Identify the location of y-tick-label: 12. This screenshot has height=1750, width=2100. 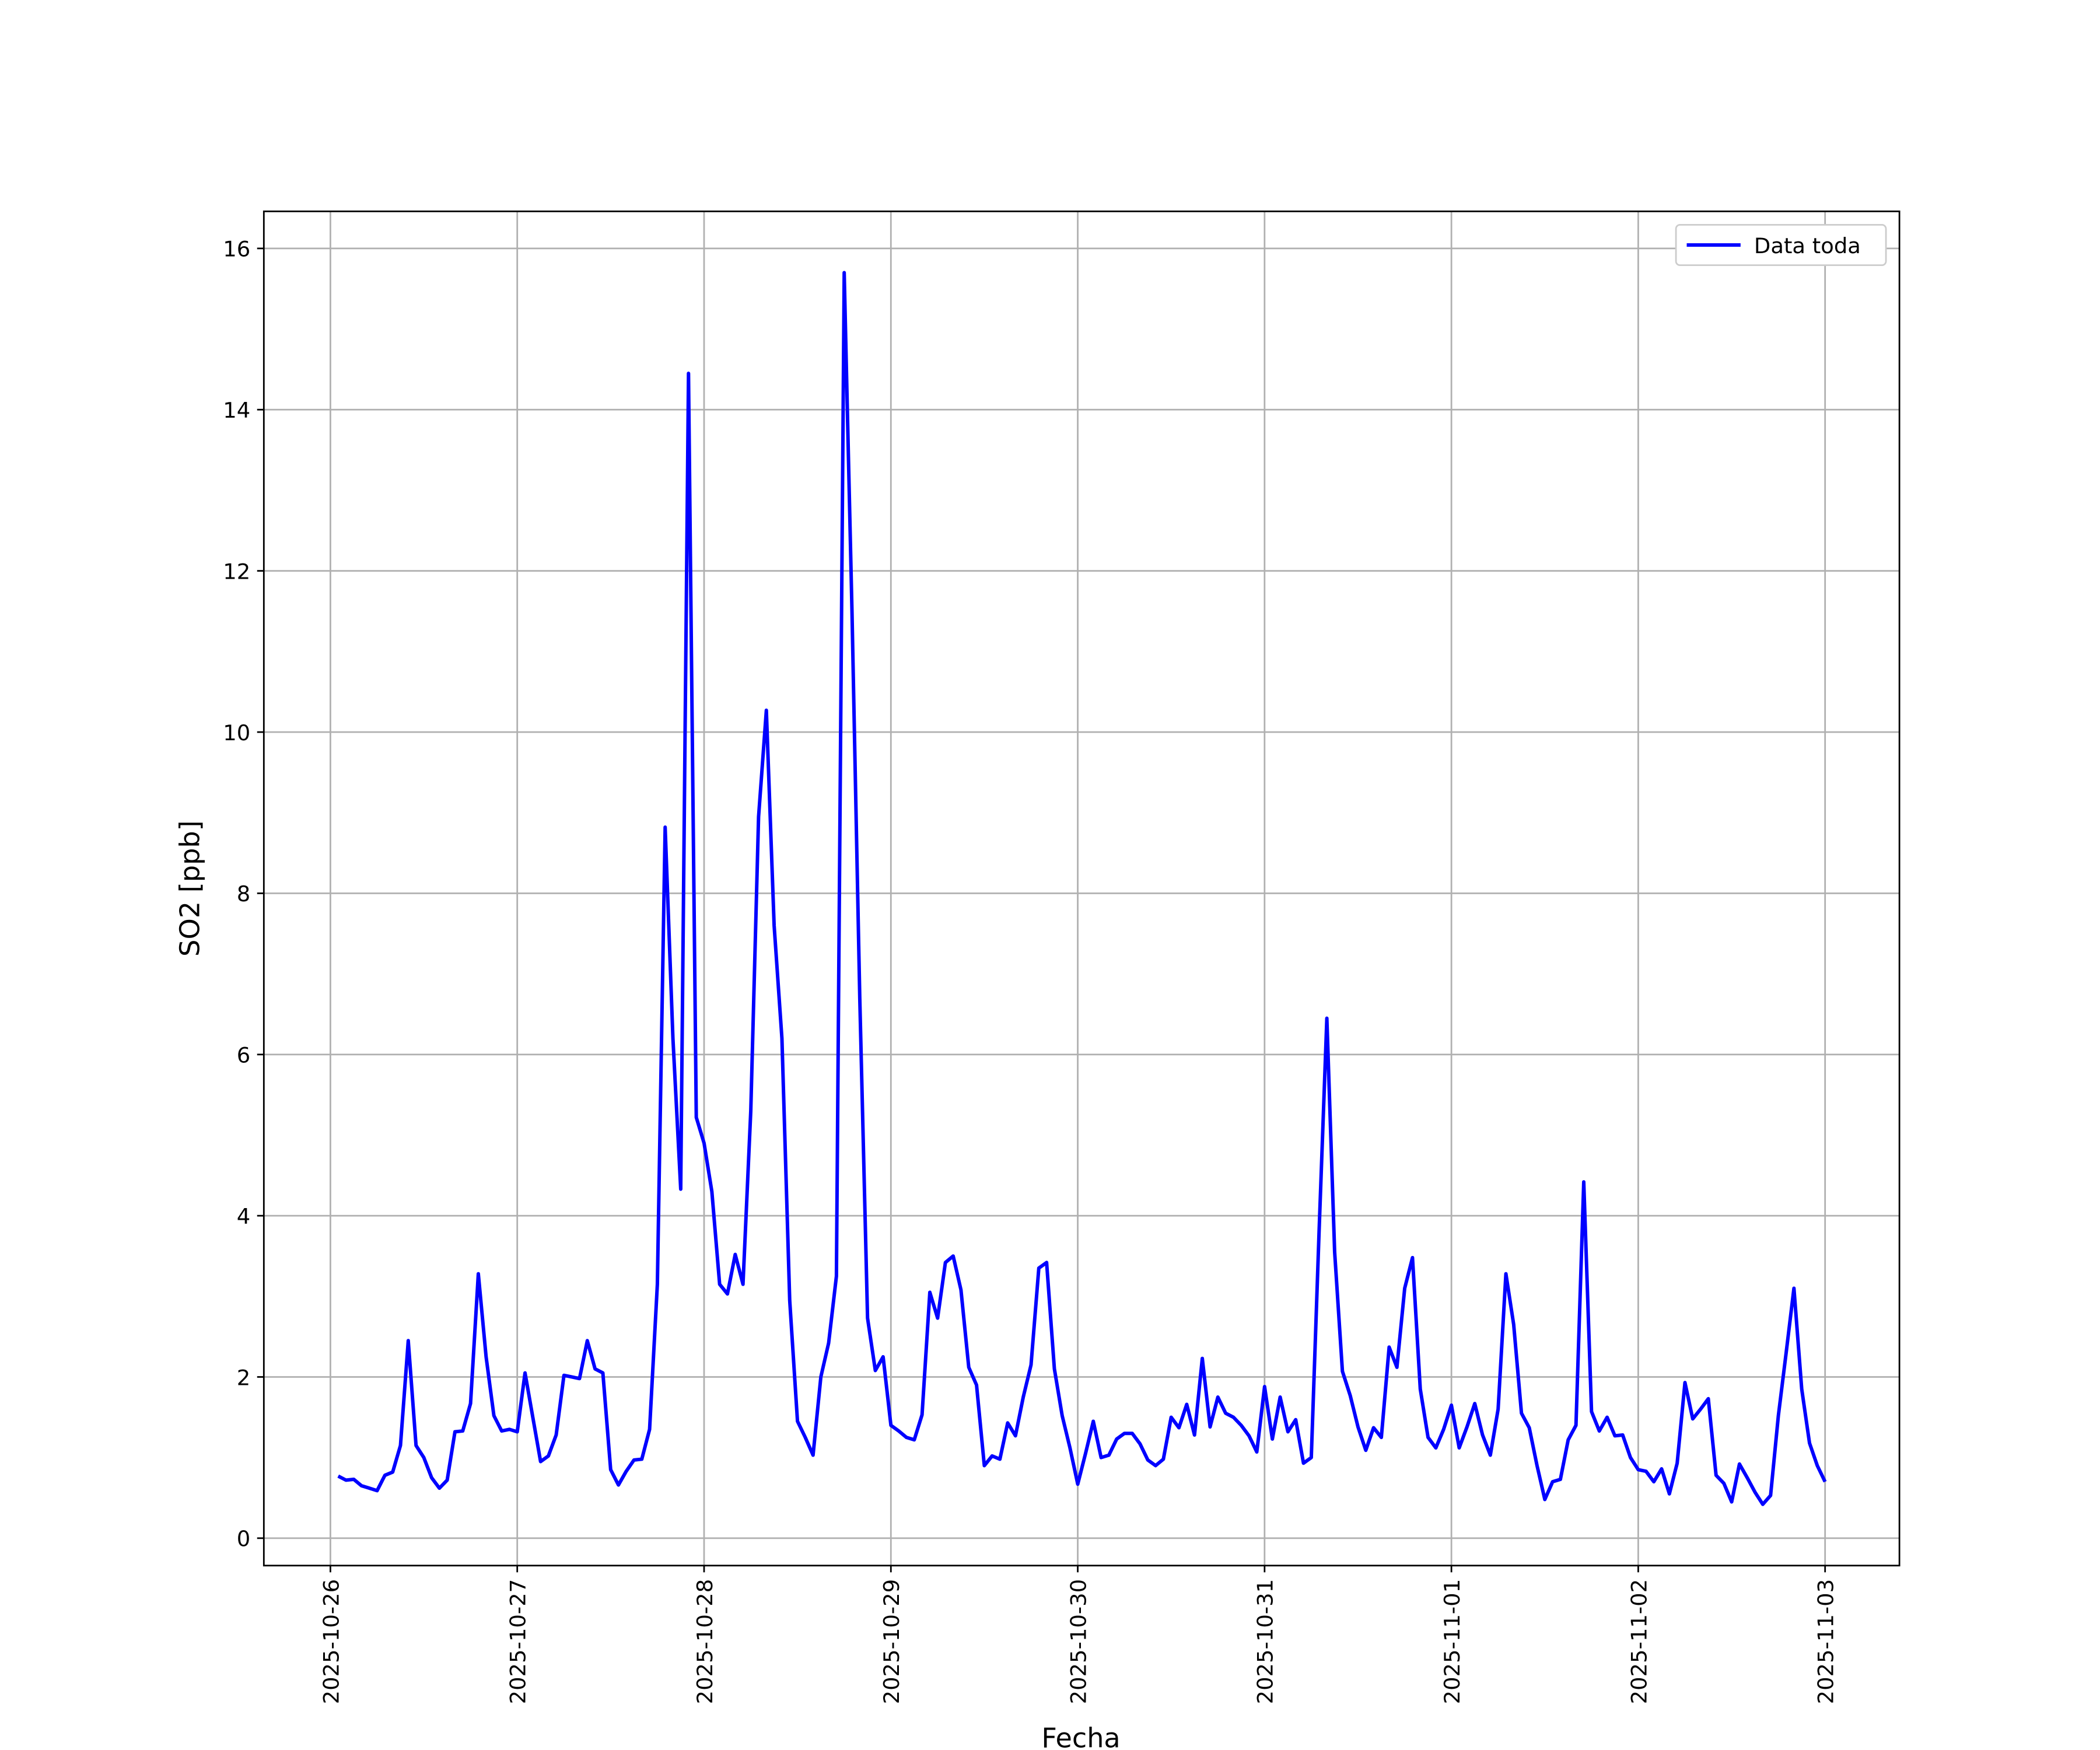
(236, 571).